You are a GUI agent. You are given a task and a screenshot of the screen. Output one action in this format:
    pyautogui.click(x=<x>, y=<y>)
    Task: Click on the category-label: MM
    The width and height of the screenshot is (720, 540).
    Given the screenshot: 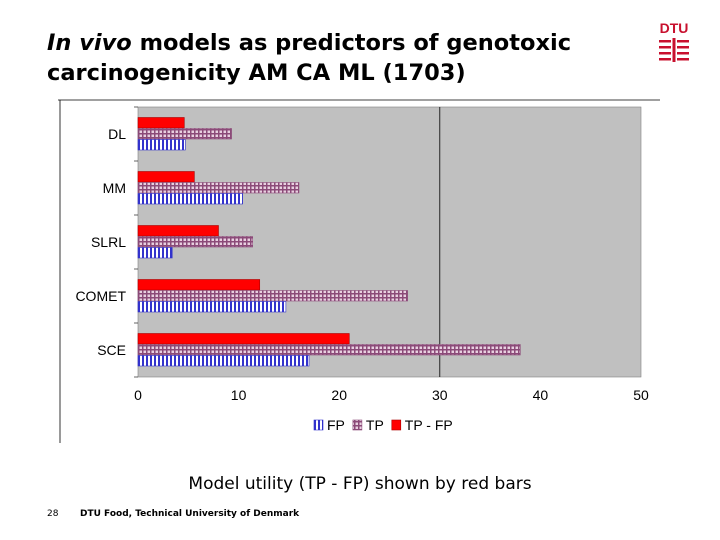 What is the action you would take?
    pyautogui.click(x=114, y=188)
    